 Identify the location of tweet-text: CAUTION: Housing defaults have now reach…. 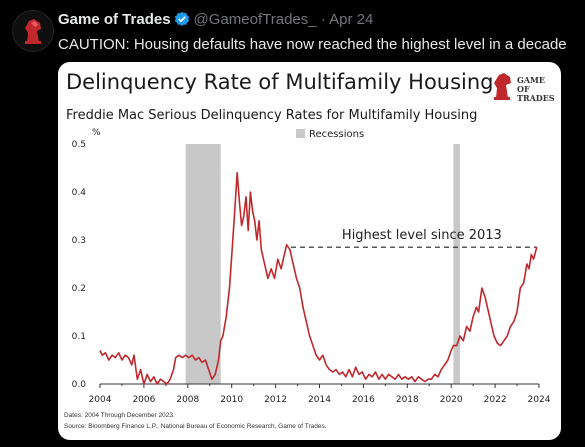
(312, 44).